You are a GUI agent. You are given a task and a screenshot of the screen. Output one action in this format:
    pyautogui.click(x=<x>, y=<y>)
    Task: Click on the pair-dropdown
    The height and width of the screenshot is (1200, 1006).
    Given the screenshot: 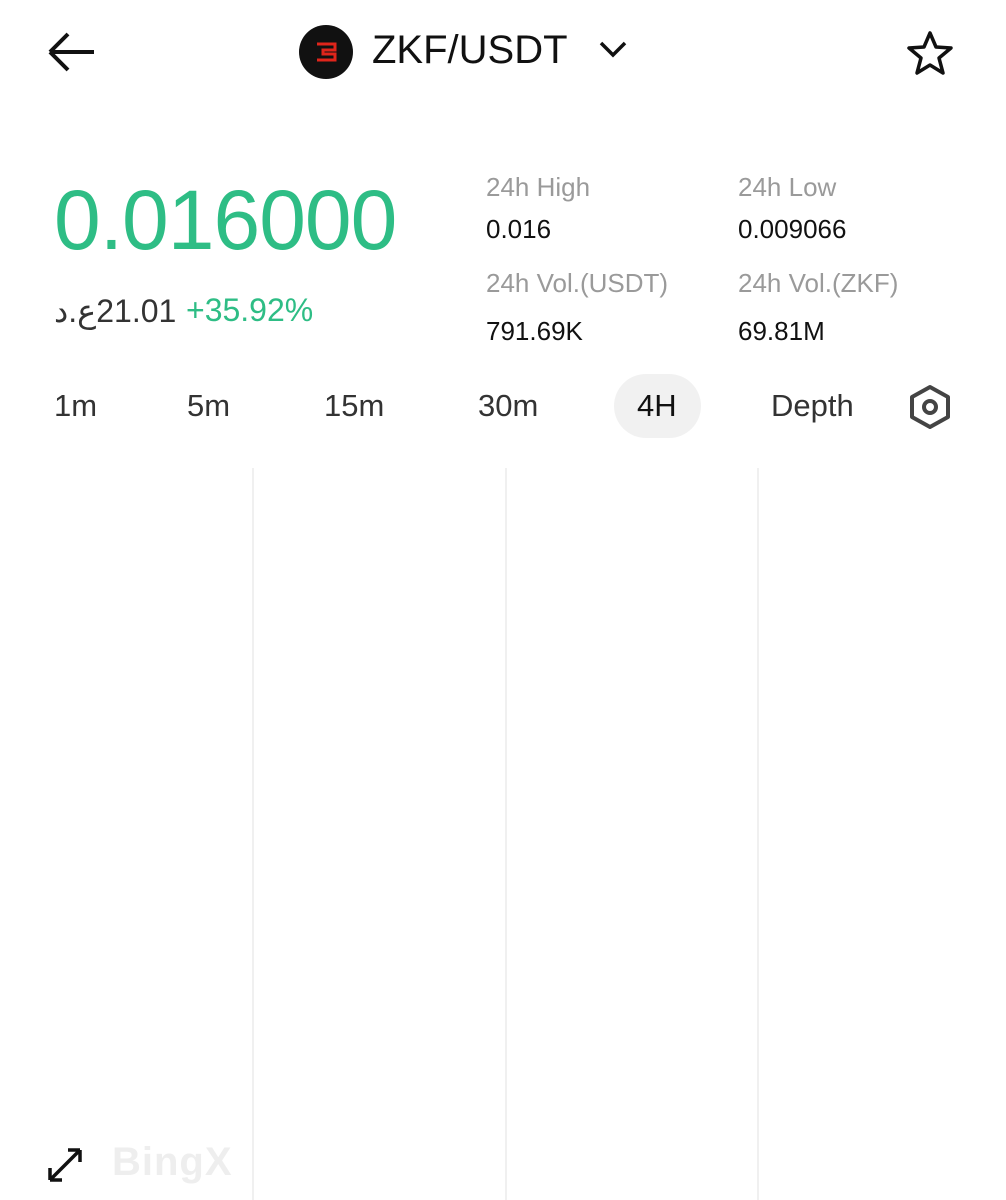 What is the action you would take?
    pyautogui.click(x=613, y=50)
    